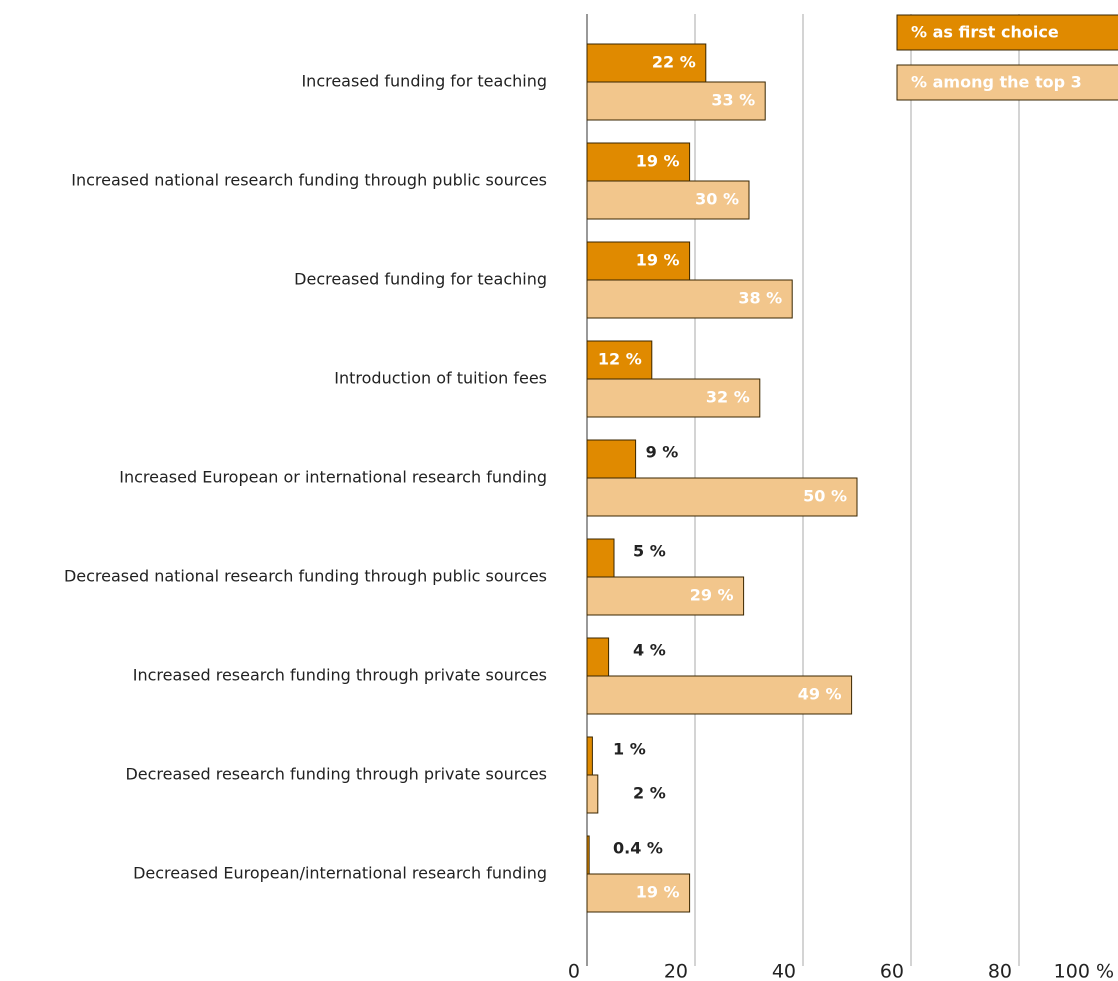  What do you see at coordinates (820, 694) in the screenshot?
I see `value-label: 49 %` at bounding box center [820, 694].